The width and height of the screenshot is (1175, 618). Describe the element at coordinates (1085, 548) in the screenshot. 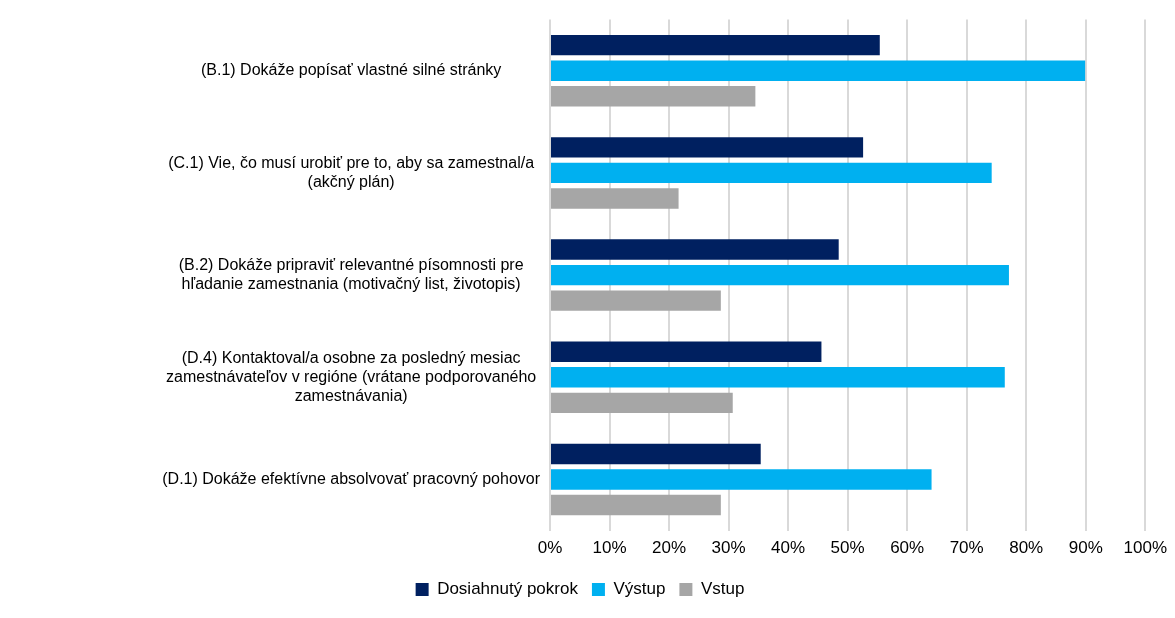

I see `x-tick-label: 90%` at that location.